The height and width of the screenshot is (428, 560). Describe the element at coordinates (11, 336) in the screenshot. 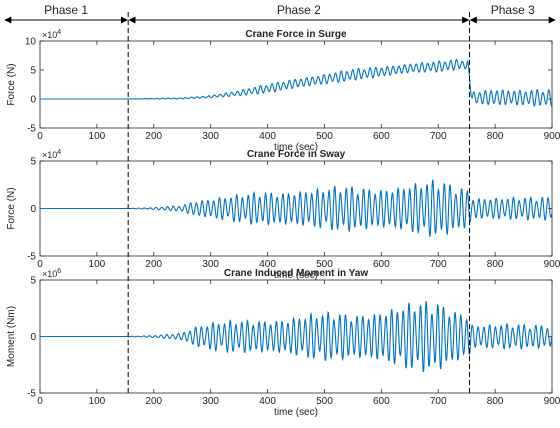

I see `y-axis-label: Moment (Nm)` at that location.